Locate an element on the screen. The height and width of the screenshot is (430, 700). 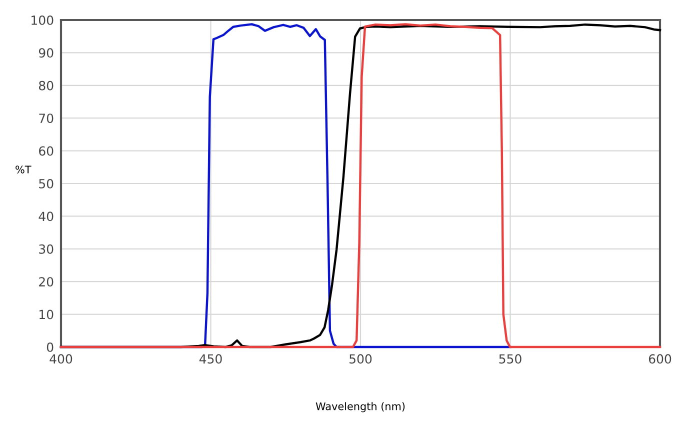
y-tick-label: 100 is located at coordinates (43, 20).